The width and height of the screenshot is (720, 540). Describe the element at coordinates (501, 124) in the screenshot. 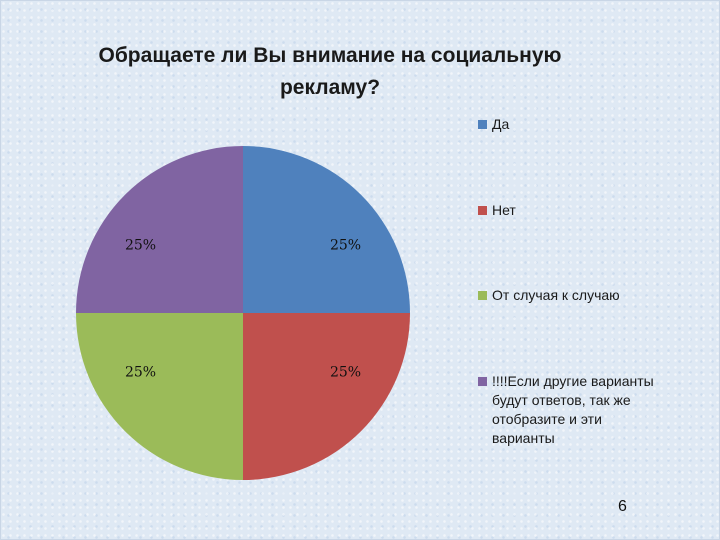

I see `legend-label-1-line-1: Да` at that location.